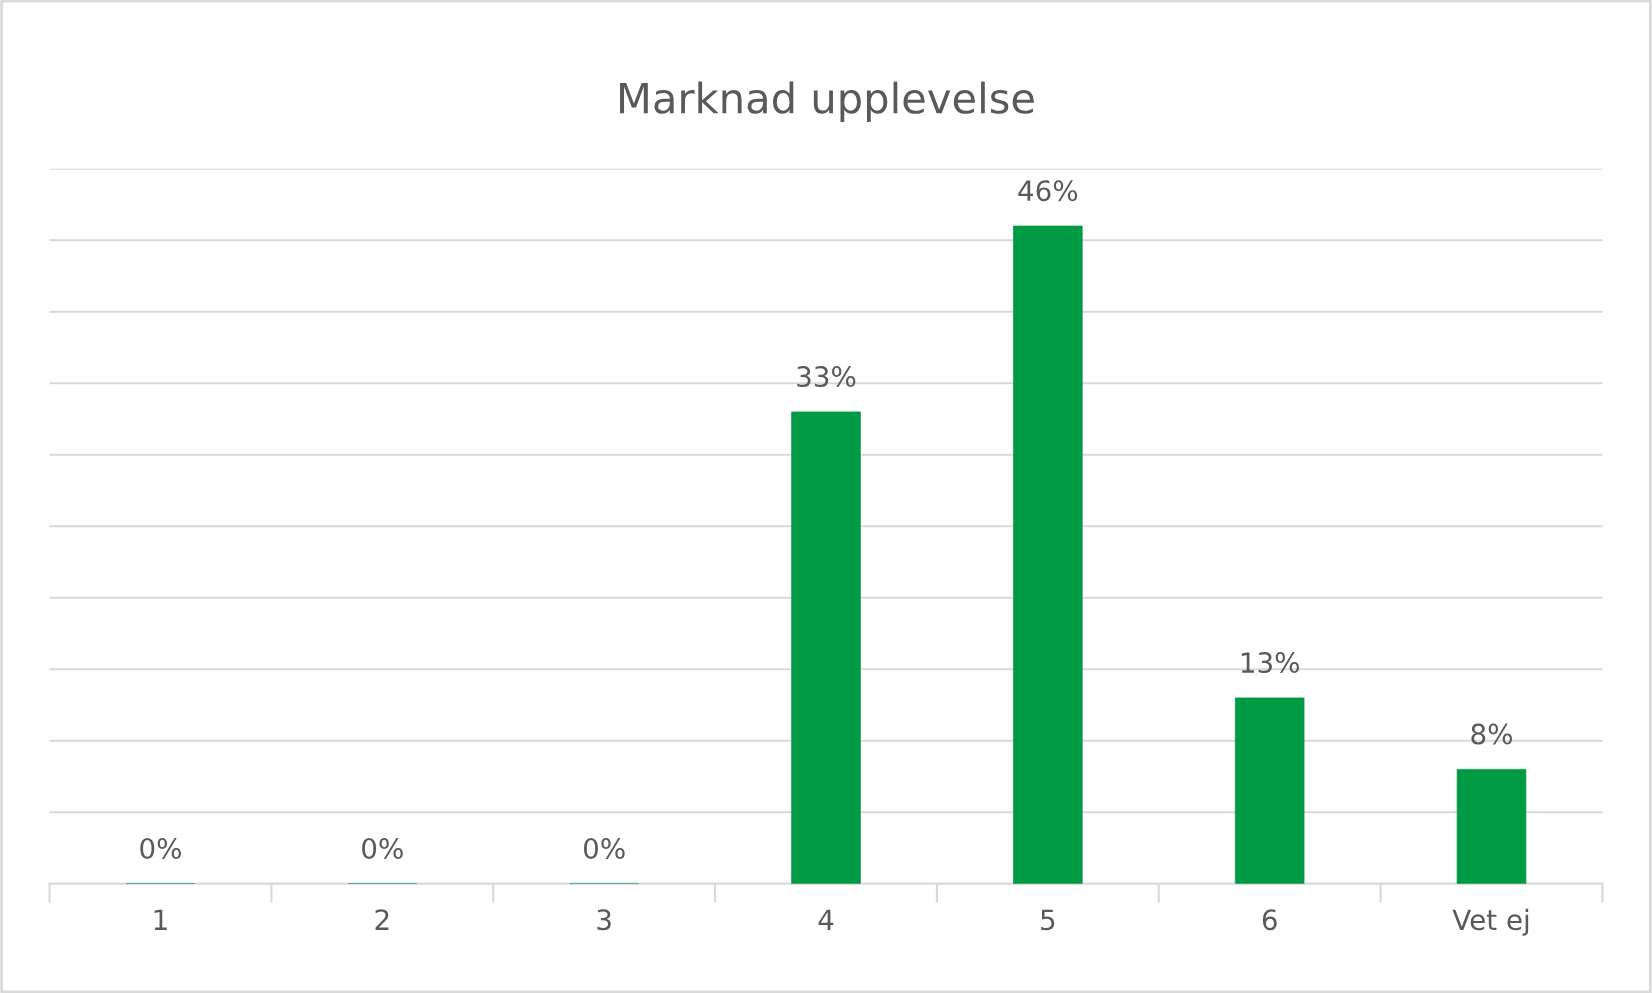  I want to click on chart-title: Marknad upplevelse, so click(827, 101).